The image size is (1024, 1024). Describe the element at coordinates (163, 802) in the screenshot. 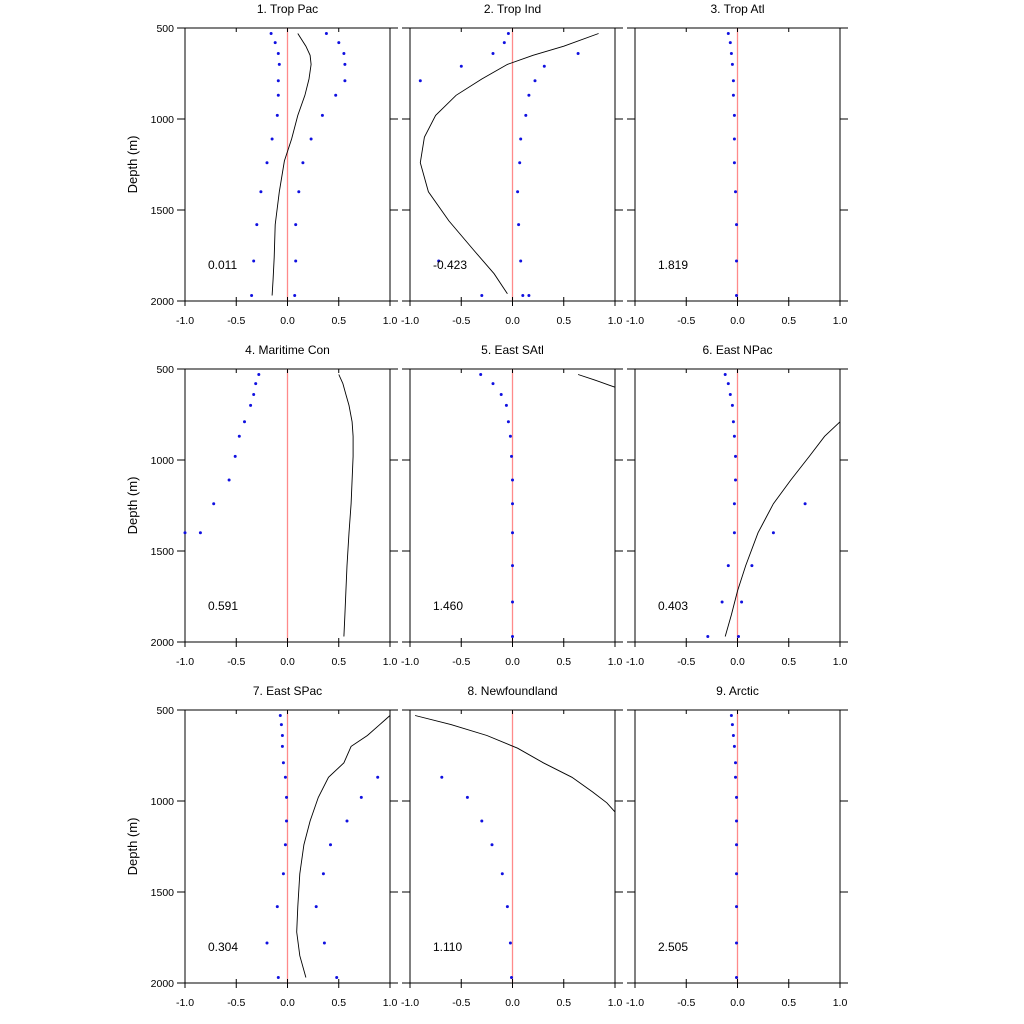

I see `y-tick-label: 1000` at that location.